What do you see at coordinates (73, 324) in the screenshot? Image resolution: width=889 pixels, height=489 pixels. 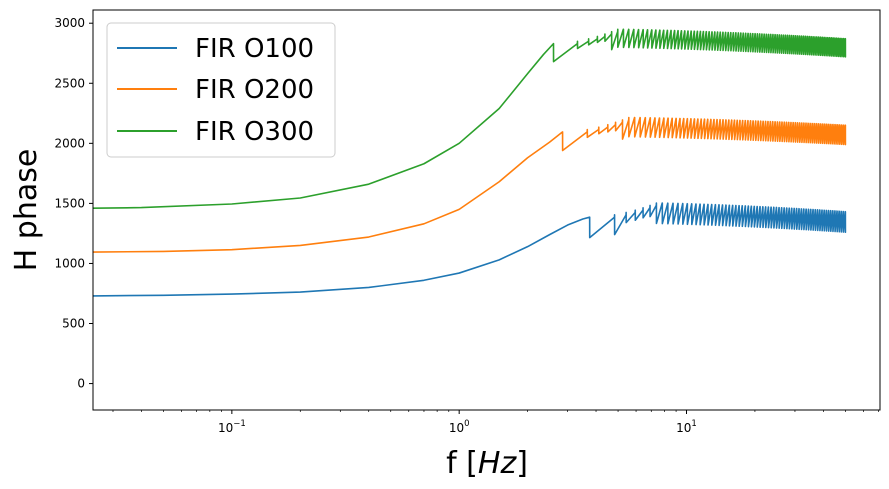 I see `y-tick-label: 500` at bounding box center [73, 324].